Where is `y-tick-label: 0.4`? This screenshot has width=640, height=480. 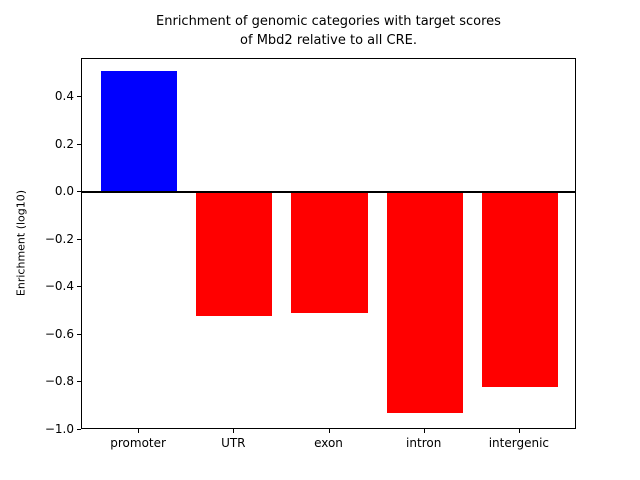 y-tick-label: 0.4 is located at coordinates (64, 96).